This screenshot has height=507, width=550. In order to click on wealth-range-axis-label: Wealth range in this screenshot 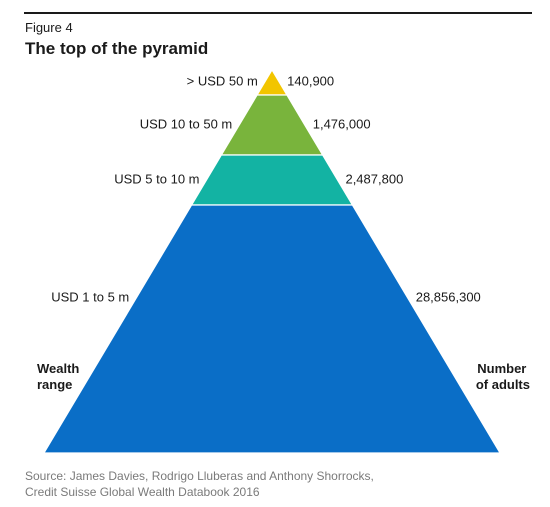, I will do `click(60, 376)`.